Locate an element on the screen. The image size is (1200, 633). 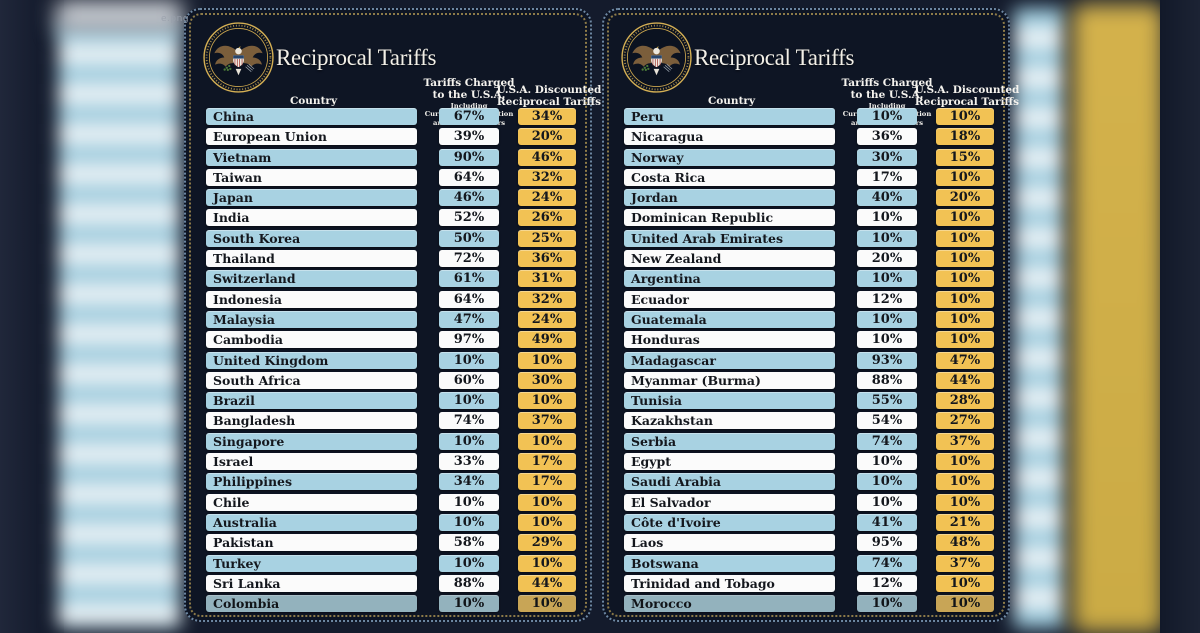
country-cell: Chile is located at coordinates (311, 502).